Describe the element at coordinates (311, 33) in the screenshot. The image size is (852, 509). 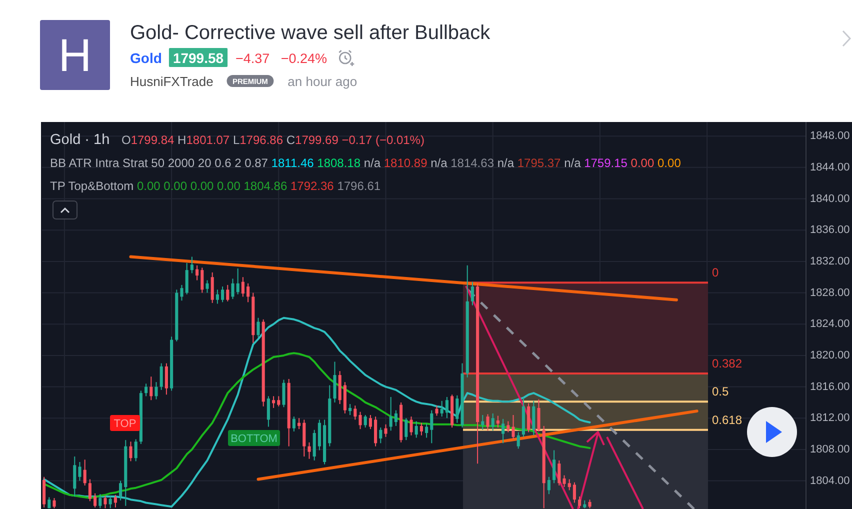
I see `chart-title: Gold- Corrective wave sell after Bullback` at that location.